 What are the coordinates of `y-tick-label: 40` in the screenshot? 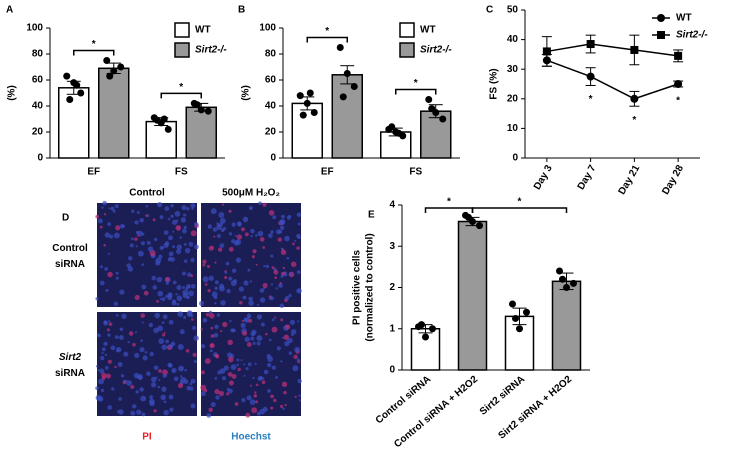 It's located at (271, 106).